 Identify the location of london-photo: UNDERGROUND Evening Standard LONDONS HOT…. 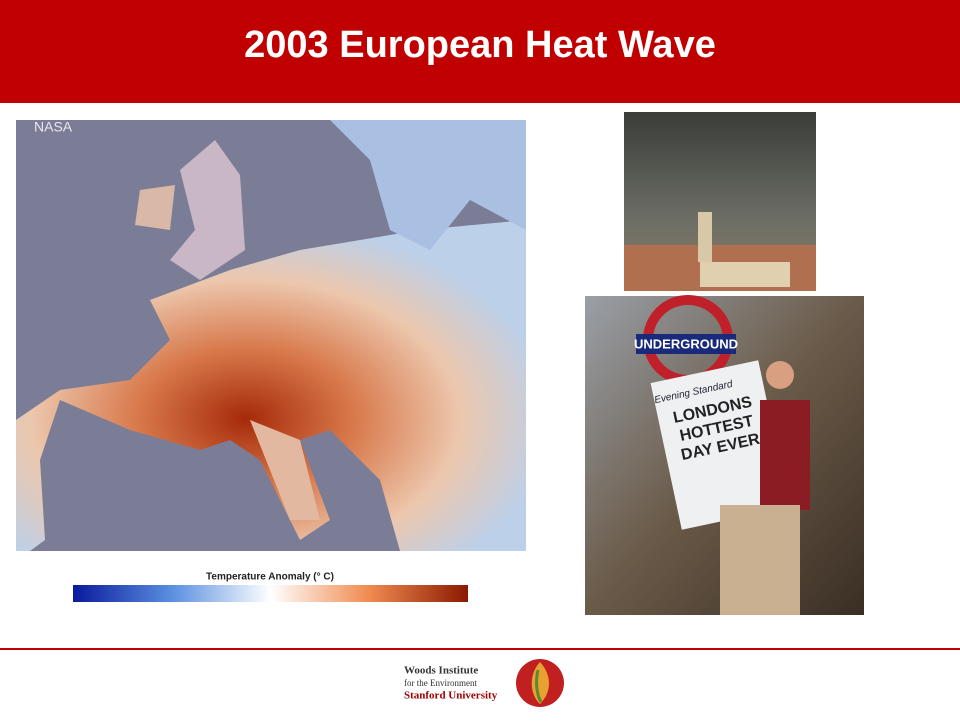
(724, 455).